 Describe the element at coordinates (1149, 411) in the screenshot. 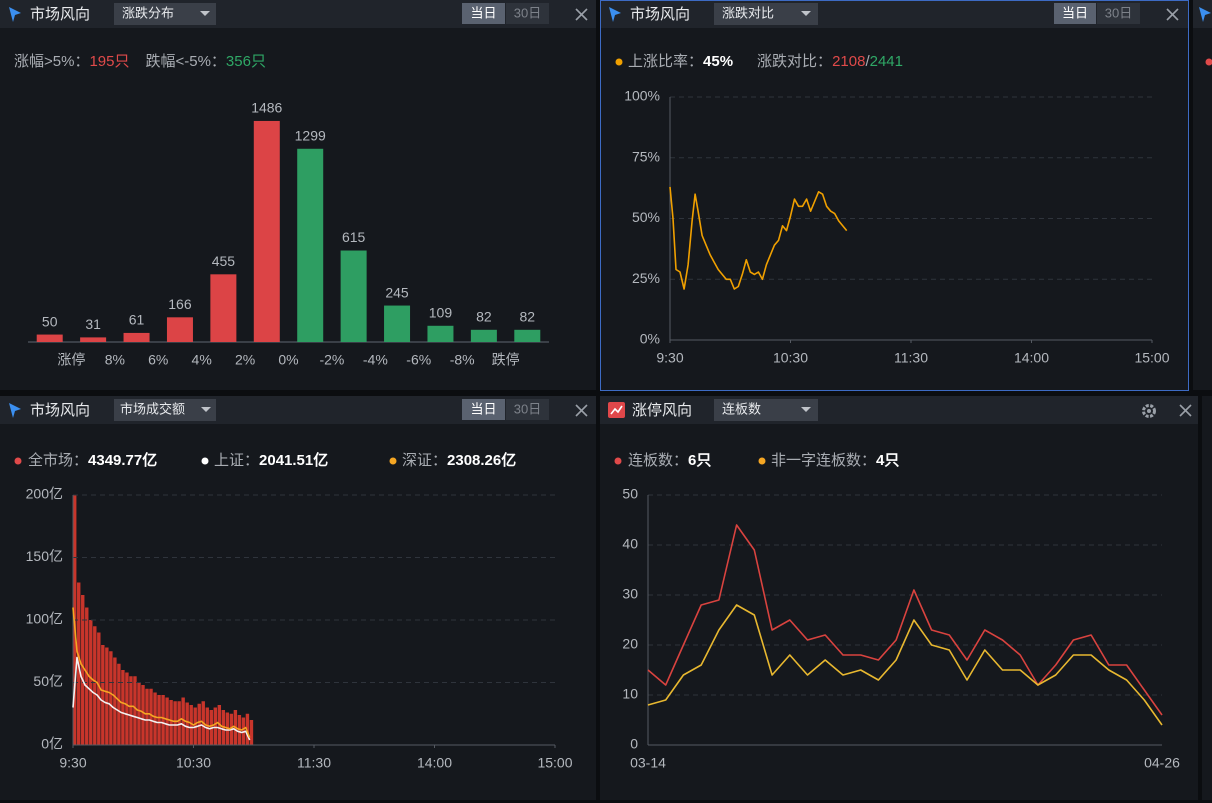

I see `settings-button` at that location.